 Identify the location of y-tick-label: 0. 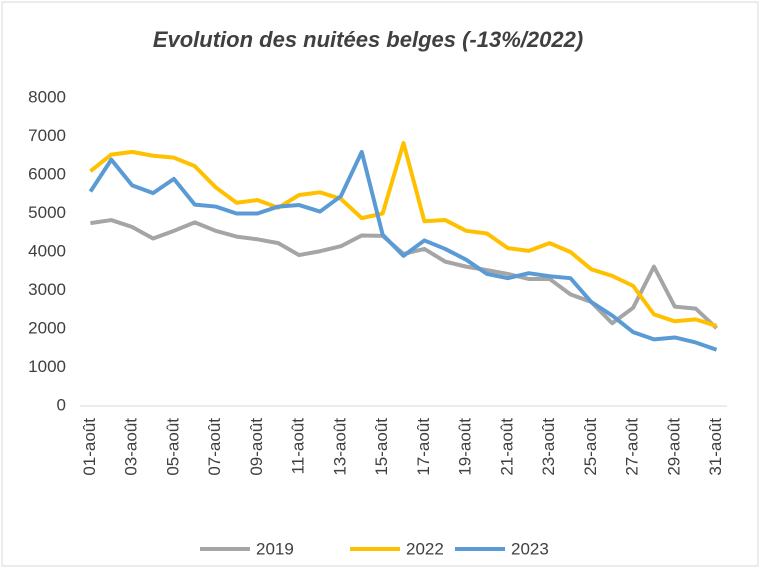
(61, 404).